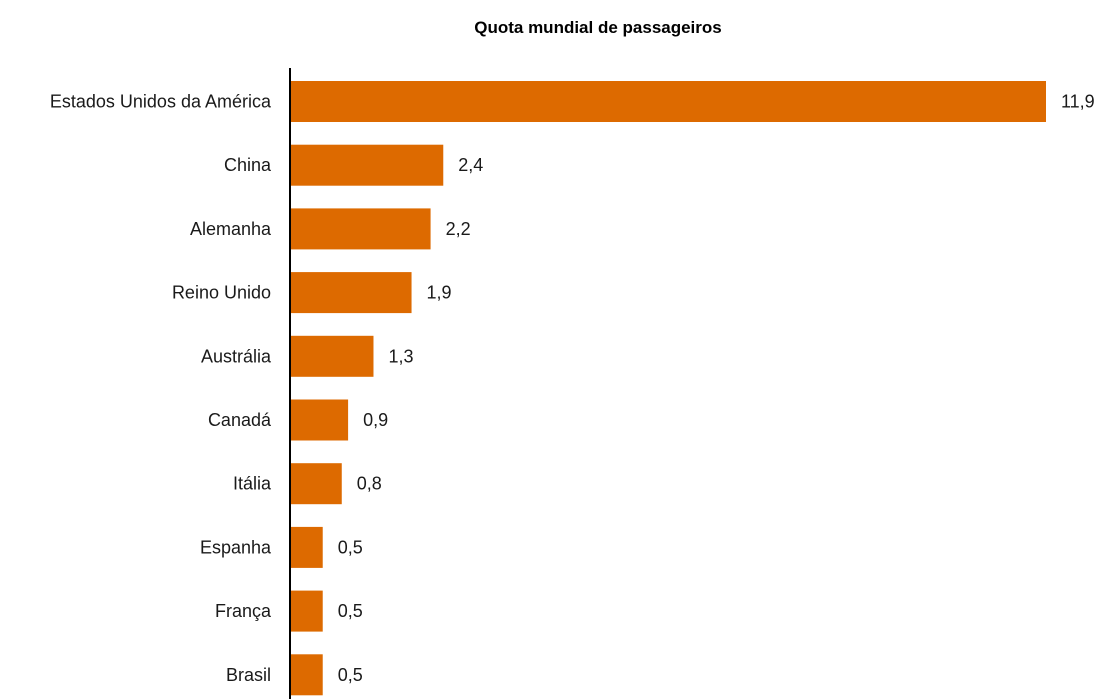  Describe the element at coordinates (369, 484) in the screenshot. I see `value-label-6: 0,8` at that location.